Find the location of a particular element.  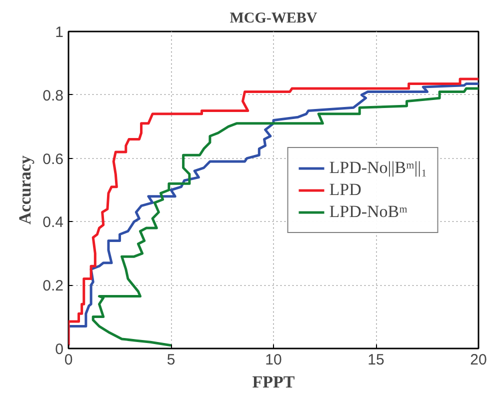

x-tick-label: 10 is located at coordinates (273, 360).